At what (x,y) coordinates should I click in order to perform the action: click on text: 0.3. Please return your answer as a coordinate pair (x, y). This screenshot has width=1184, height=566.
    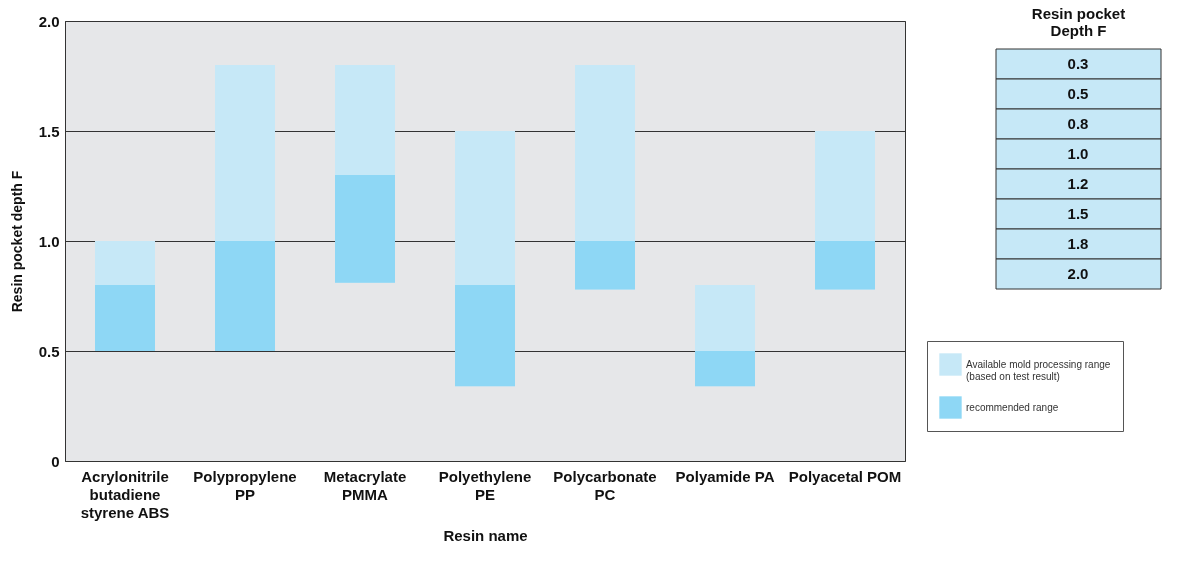
    Looking at the image, I should click on (1078, 63).